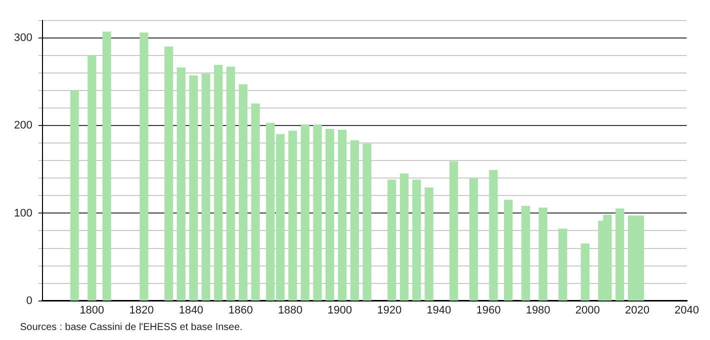  Describe the element at coordinates (290, 310) in the screenshot. I see `x-tick-label: 1880` at that location.